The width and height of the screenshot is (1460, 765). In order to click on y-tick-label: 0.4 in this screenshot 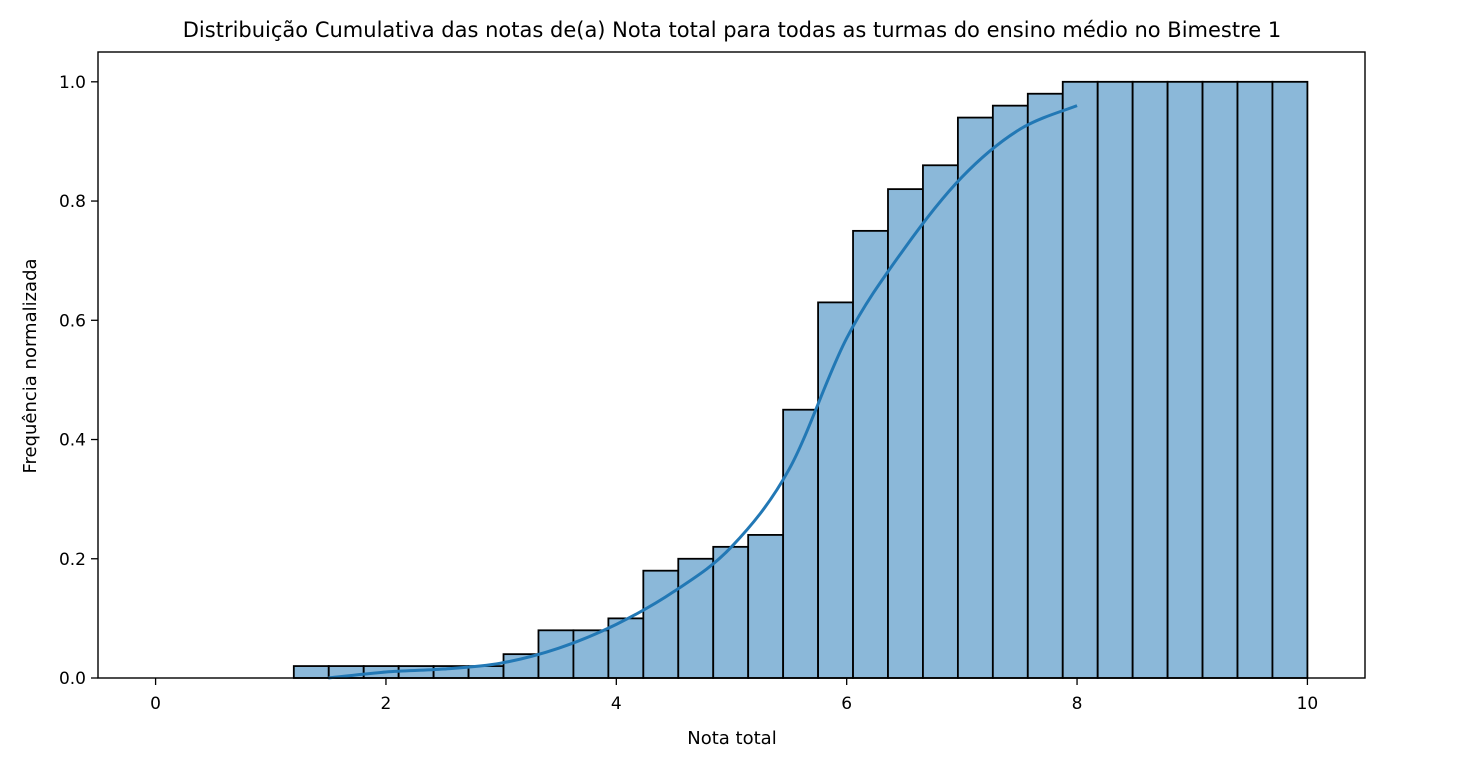, I will do `click(72, 441)`.